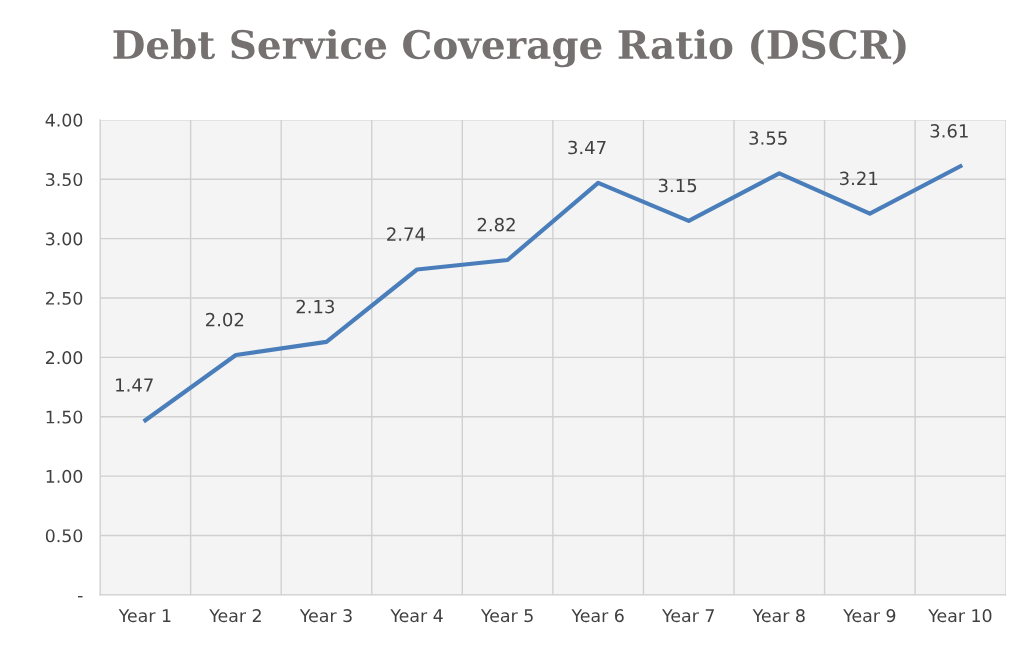 Image resolution: width=1021 pixels, height=648 pixels. I want to click on y-tick-label: 1.50, so click(64, 417).